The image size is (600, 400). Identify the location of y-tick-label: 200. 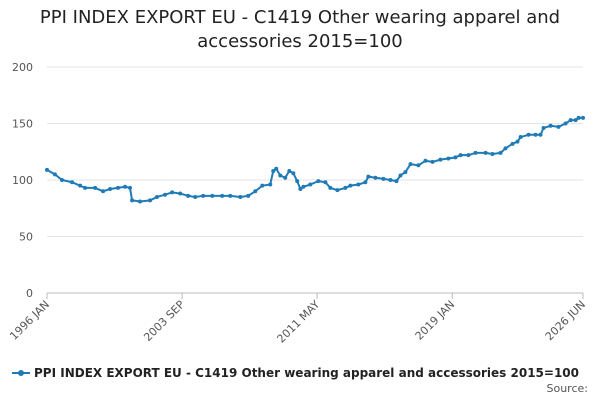
(22, 67).